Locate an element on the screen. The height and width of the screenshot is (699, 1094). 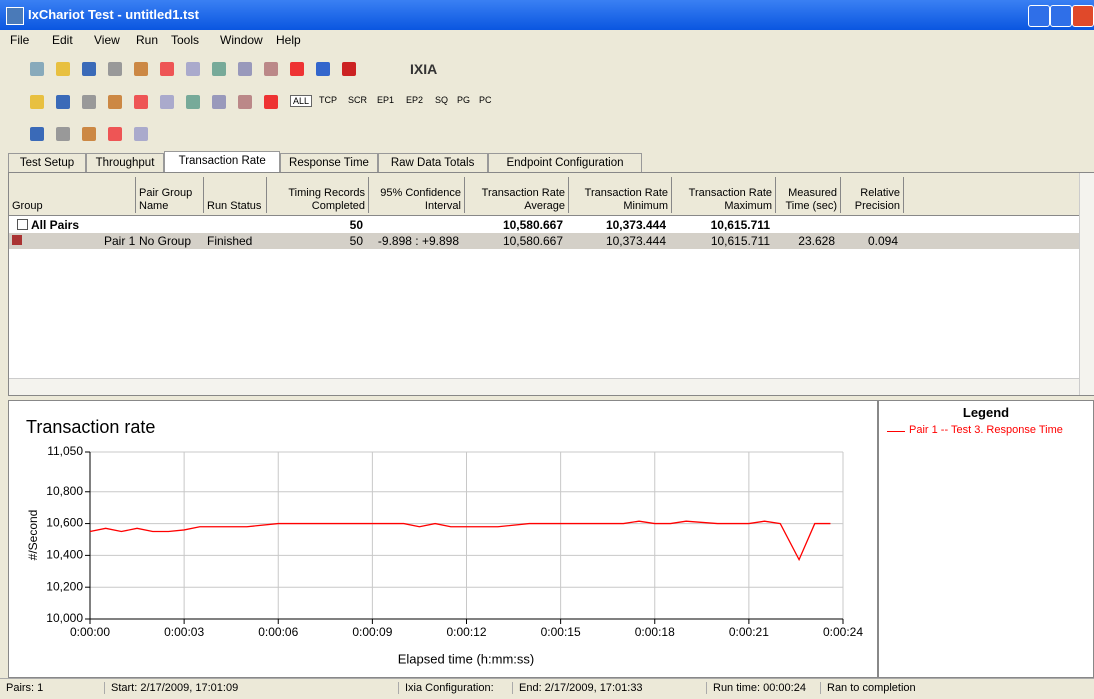
table-header is located at coordinates (551, 194).